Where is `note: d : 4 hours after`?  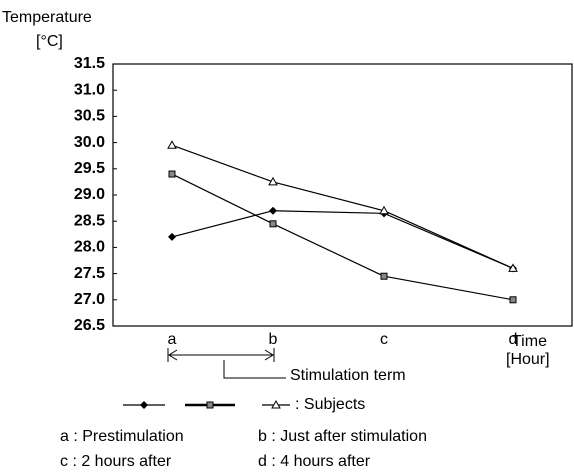 note: d : 4 hours after is located at coordinates (314, 461).